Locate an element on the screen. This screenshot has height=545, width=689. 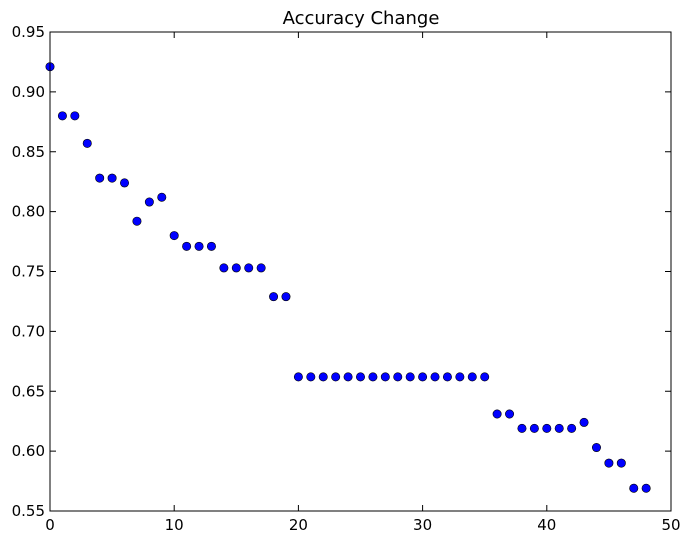
y-tick-label: 0.85 is located at coordinates (28, 152).